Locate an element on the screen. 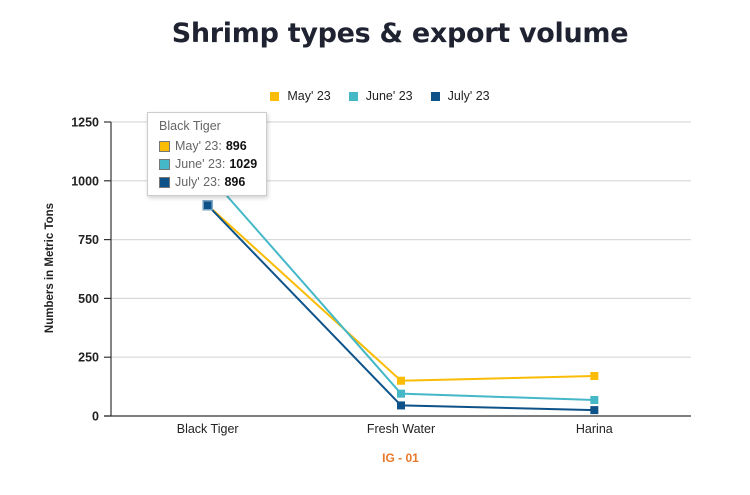 The image size is (750, 495). tooltip-row: May' 23: 896 is located at coordinates (212, 146).